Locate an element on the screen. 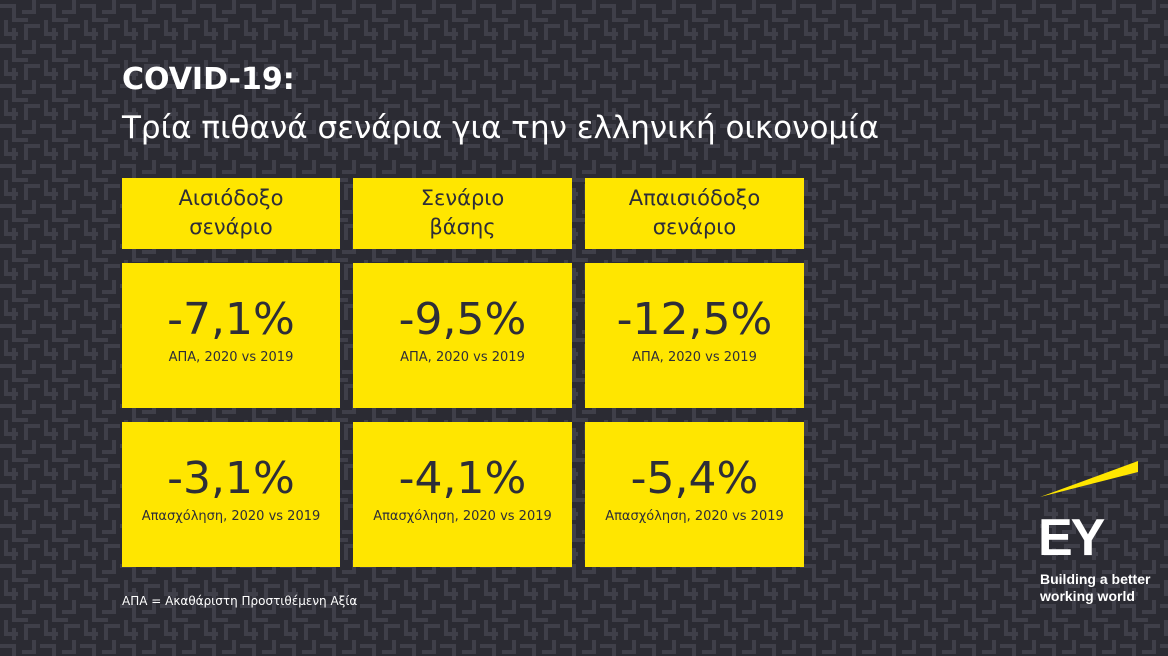 The width and height of the screenshot is (1168, 656). logo-tagline: Building a better is located at coordinates (1095, 579).